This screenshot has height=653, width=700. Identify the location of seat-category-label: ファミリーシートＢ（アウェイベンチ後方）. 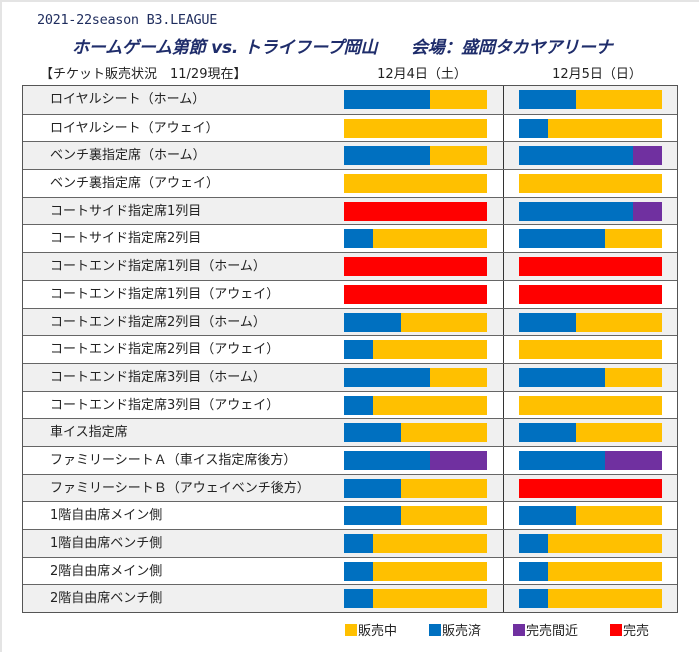
(180, 488).